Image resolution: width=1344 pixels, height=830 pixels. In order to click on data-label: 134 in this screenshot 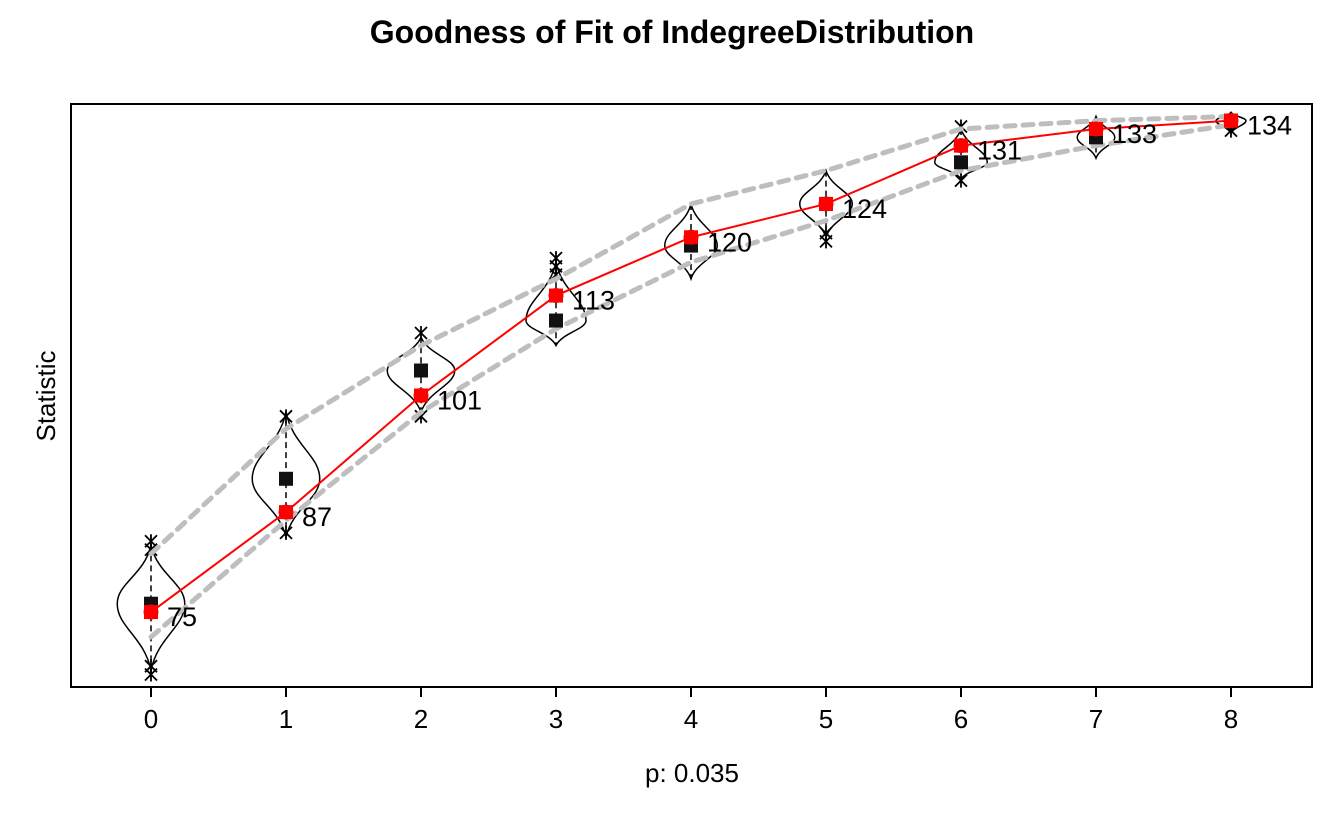, I will do `click(1269, 126)`.